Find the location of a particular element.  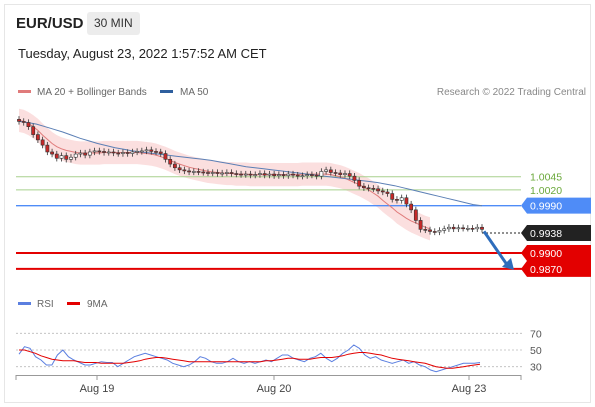

symbol-label: EUR/USD is located at coordinates (50, 23).